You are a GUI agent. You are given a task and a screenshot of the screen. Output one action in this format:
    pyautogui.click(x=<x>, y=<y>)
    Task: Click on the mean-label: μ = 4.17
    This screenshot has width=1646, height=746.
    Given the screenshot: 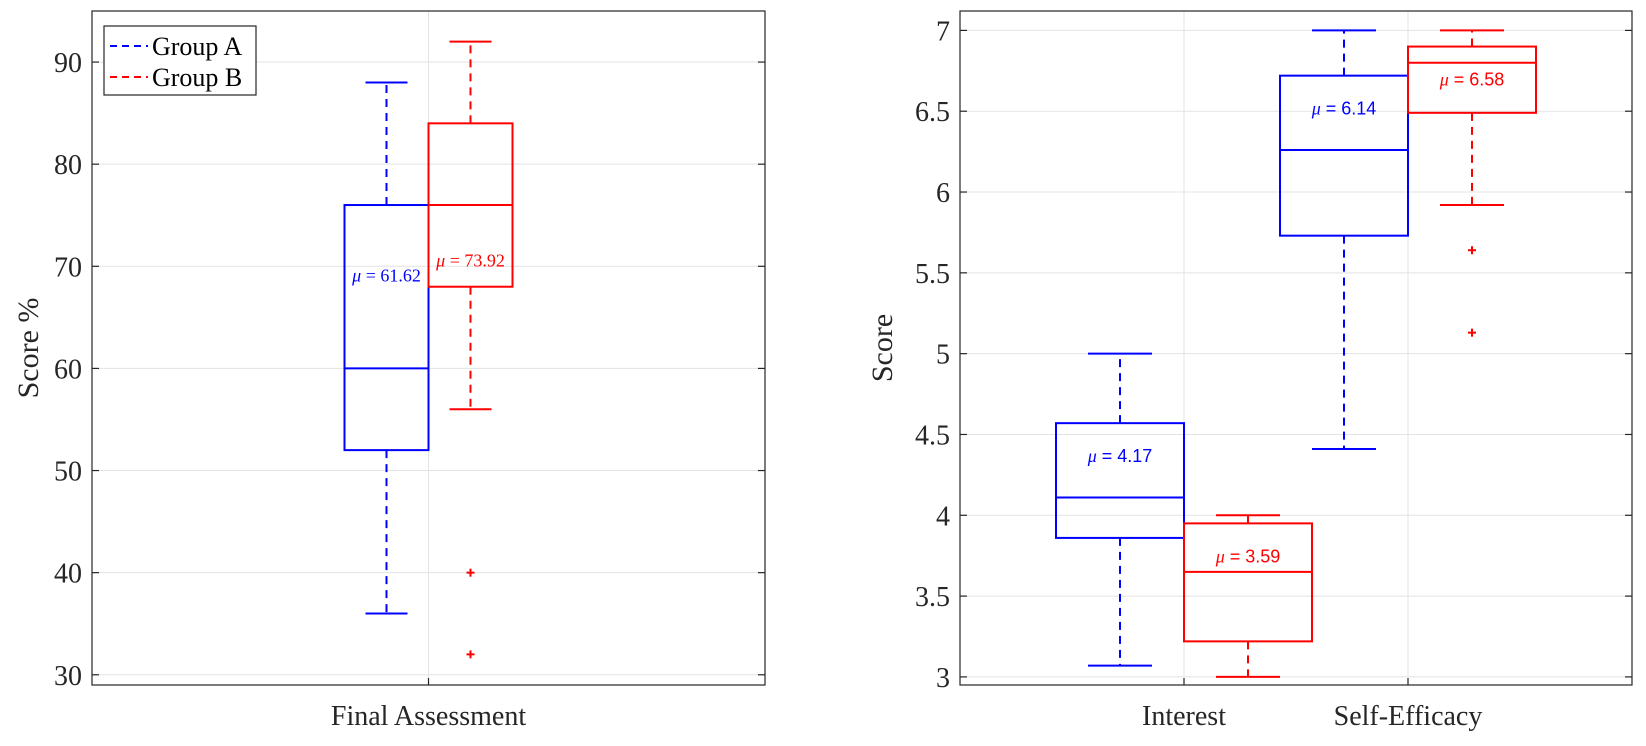 What is the action you would take?
    pyautogui.click(x=1120, y=456)
    